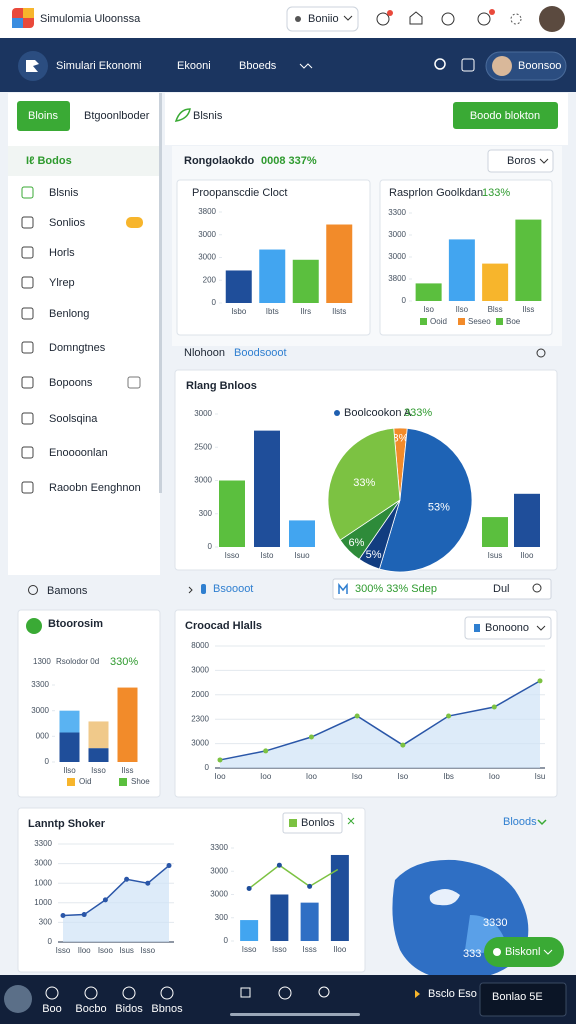  Describe the element at coordinates (73, 419) in the screenshot. I see `sidebar-item: Soolsqina` at that location.